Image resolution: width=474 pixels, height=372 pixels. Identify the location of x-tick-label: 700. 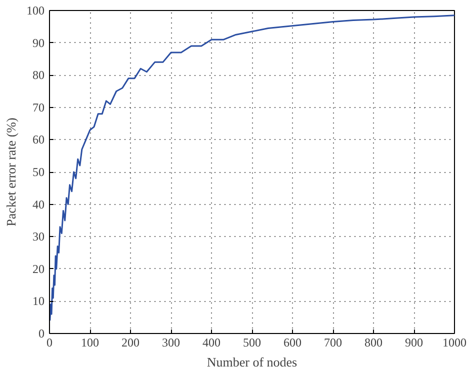
(333, 343).